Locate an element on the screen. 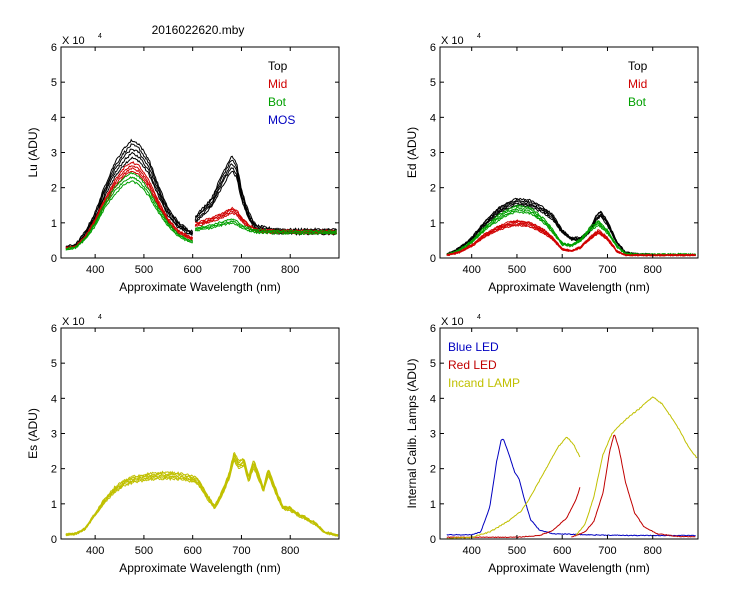 This screenshot has height=600, width=750. es-xlabel: Approximate Wavelength (nm) is located at coordinates (200, 568).